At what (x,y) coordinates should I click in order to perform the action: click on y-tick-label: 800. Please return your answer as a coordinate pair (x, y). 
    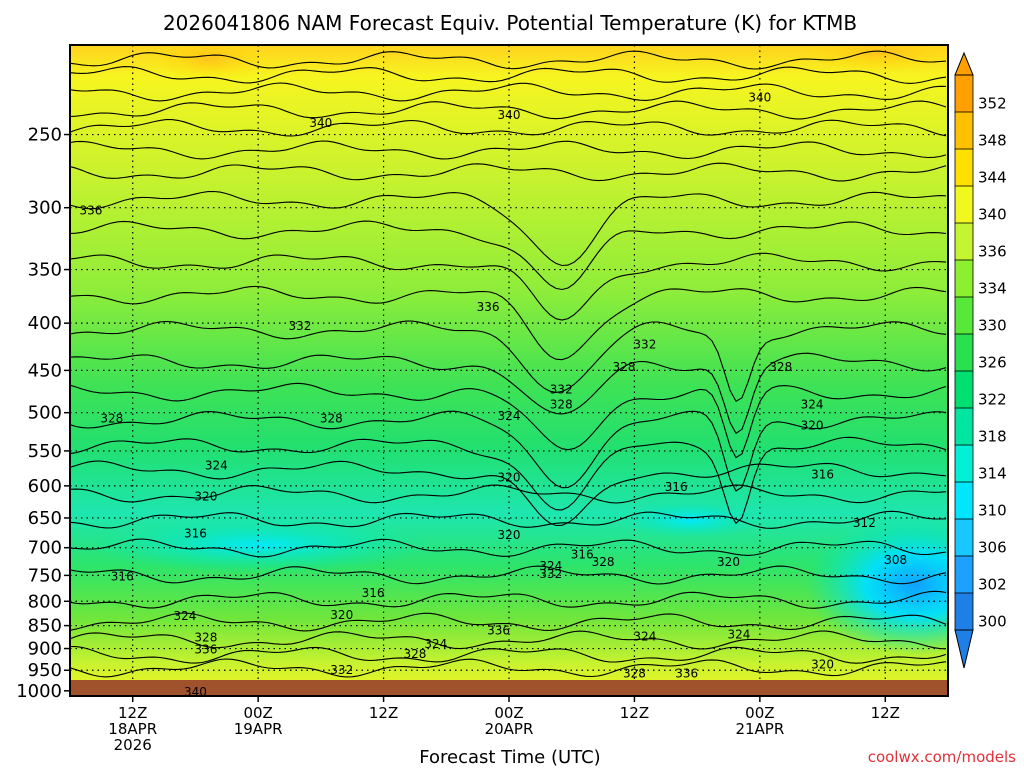
    Looking at the image, I should click on (45, 601).